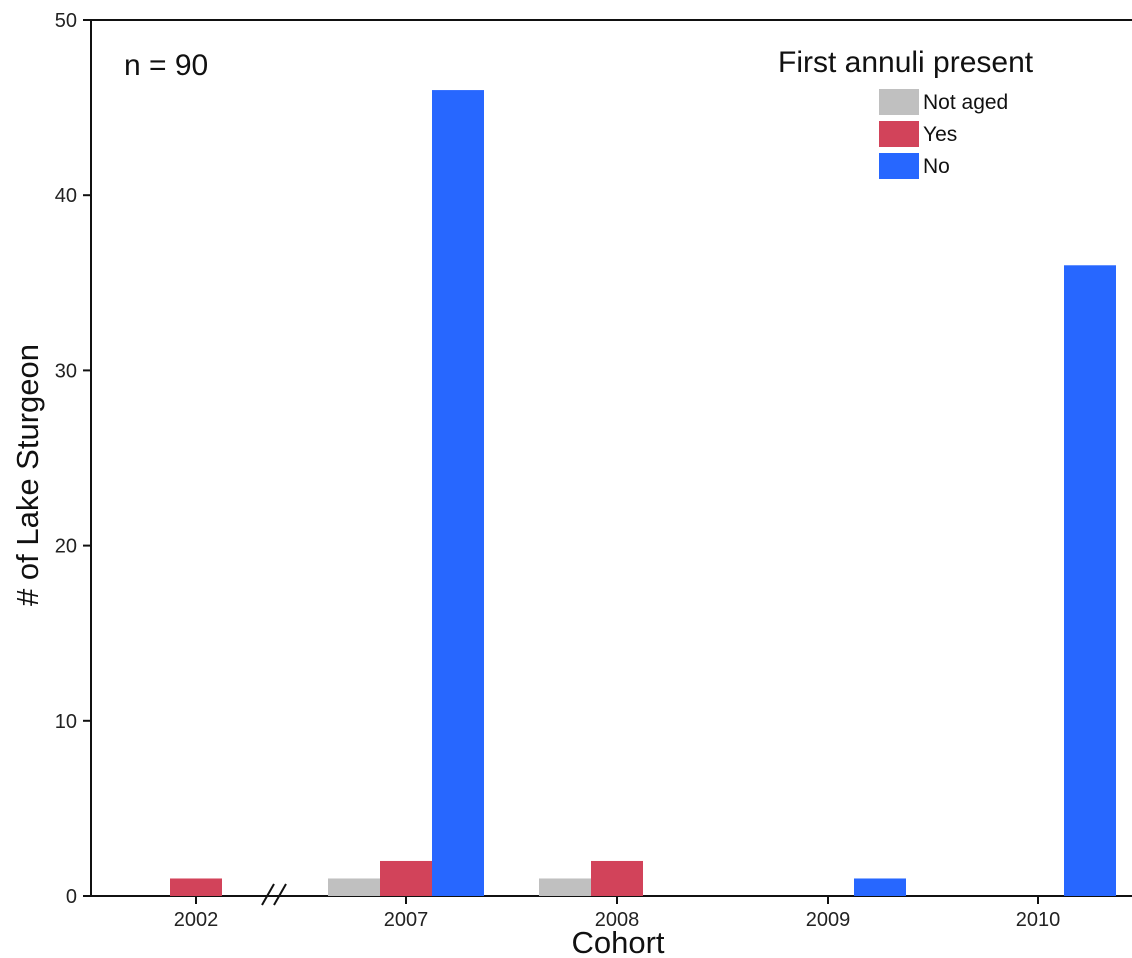  Describe the element at coordinates (828, 920) in the screenshot. I see `x-tick-label: 2009` at that location.